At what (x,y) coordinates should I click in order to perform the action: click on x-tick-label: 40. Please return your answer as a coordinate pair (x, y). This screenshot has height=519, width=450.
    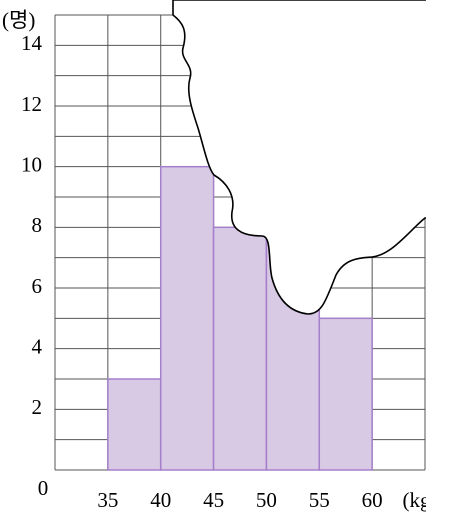
    Looking at the image, I should click on (160, 500).